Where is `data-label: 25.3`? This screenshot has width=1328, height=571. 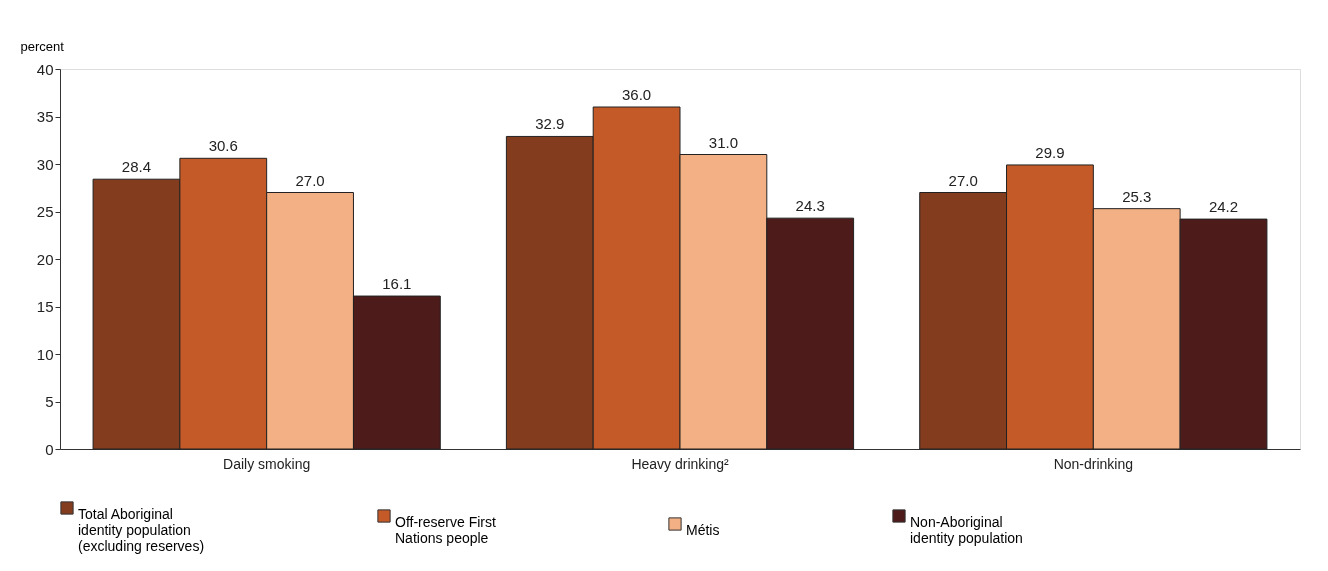 data-label: 25.3 is located at coordinates (1137, 196).